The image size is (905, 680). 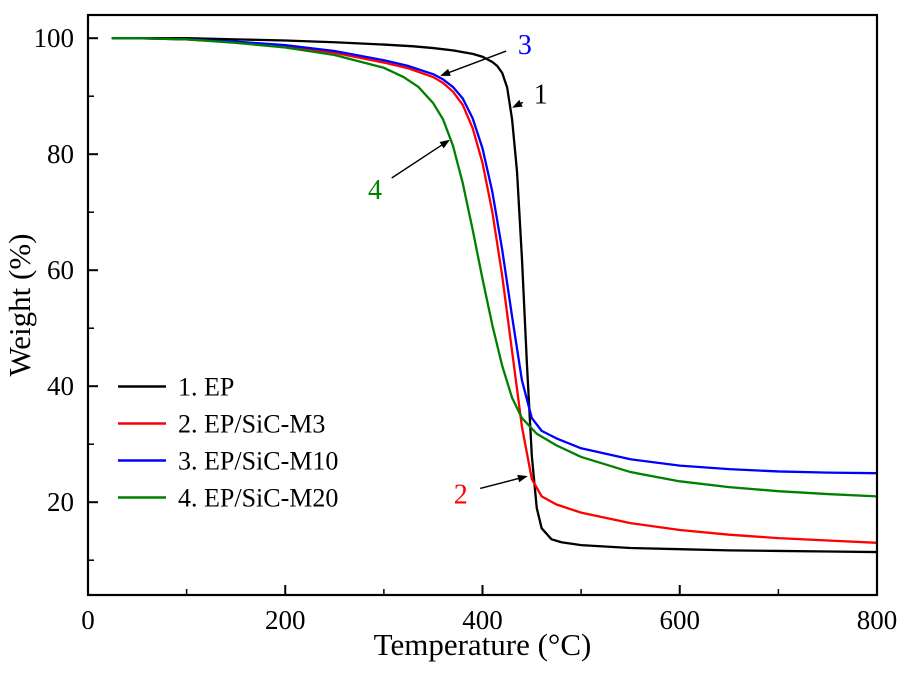 I want to click on y-tick-label: 40, so click(x=60, y=386).